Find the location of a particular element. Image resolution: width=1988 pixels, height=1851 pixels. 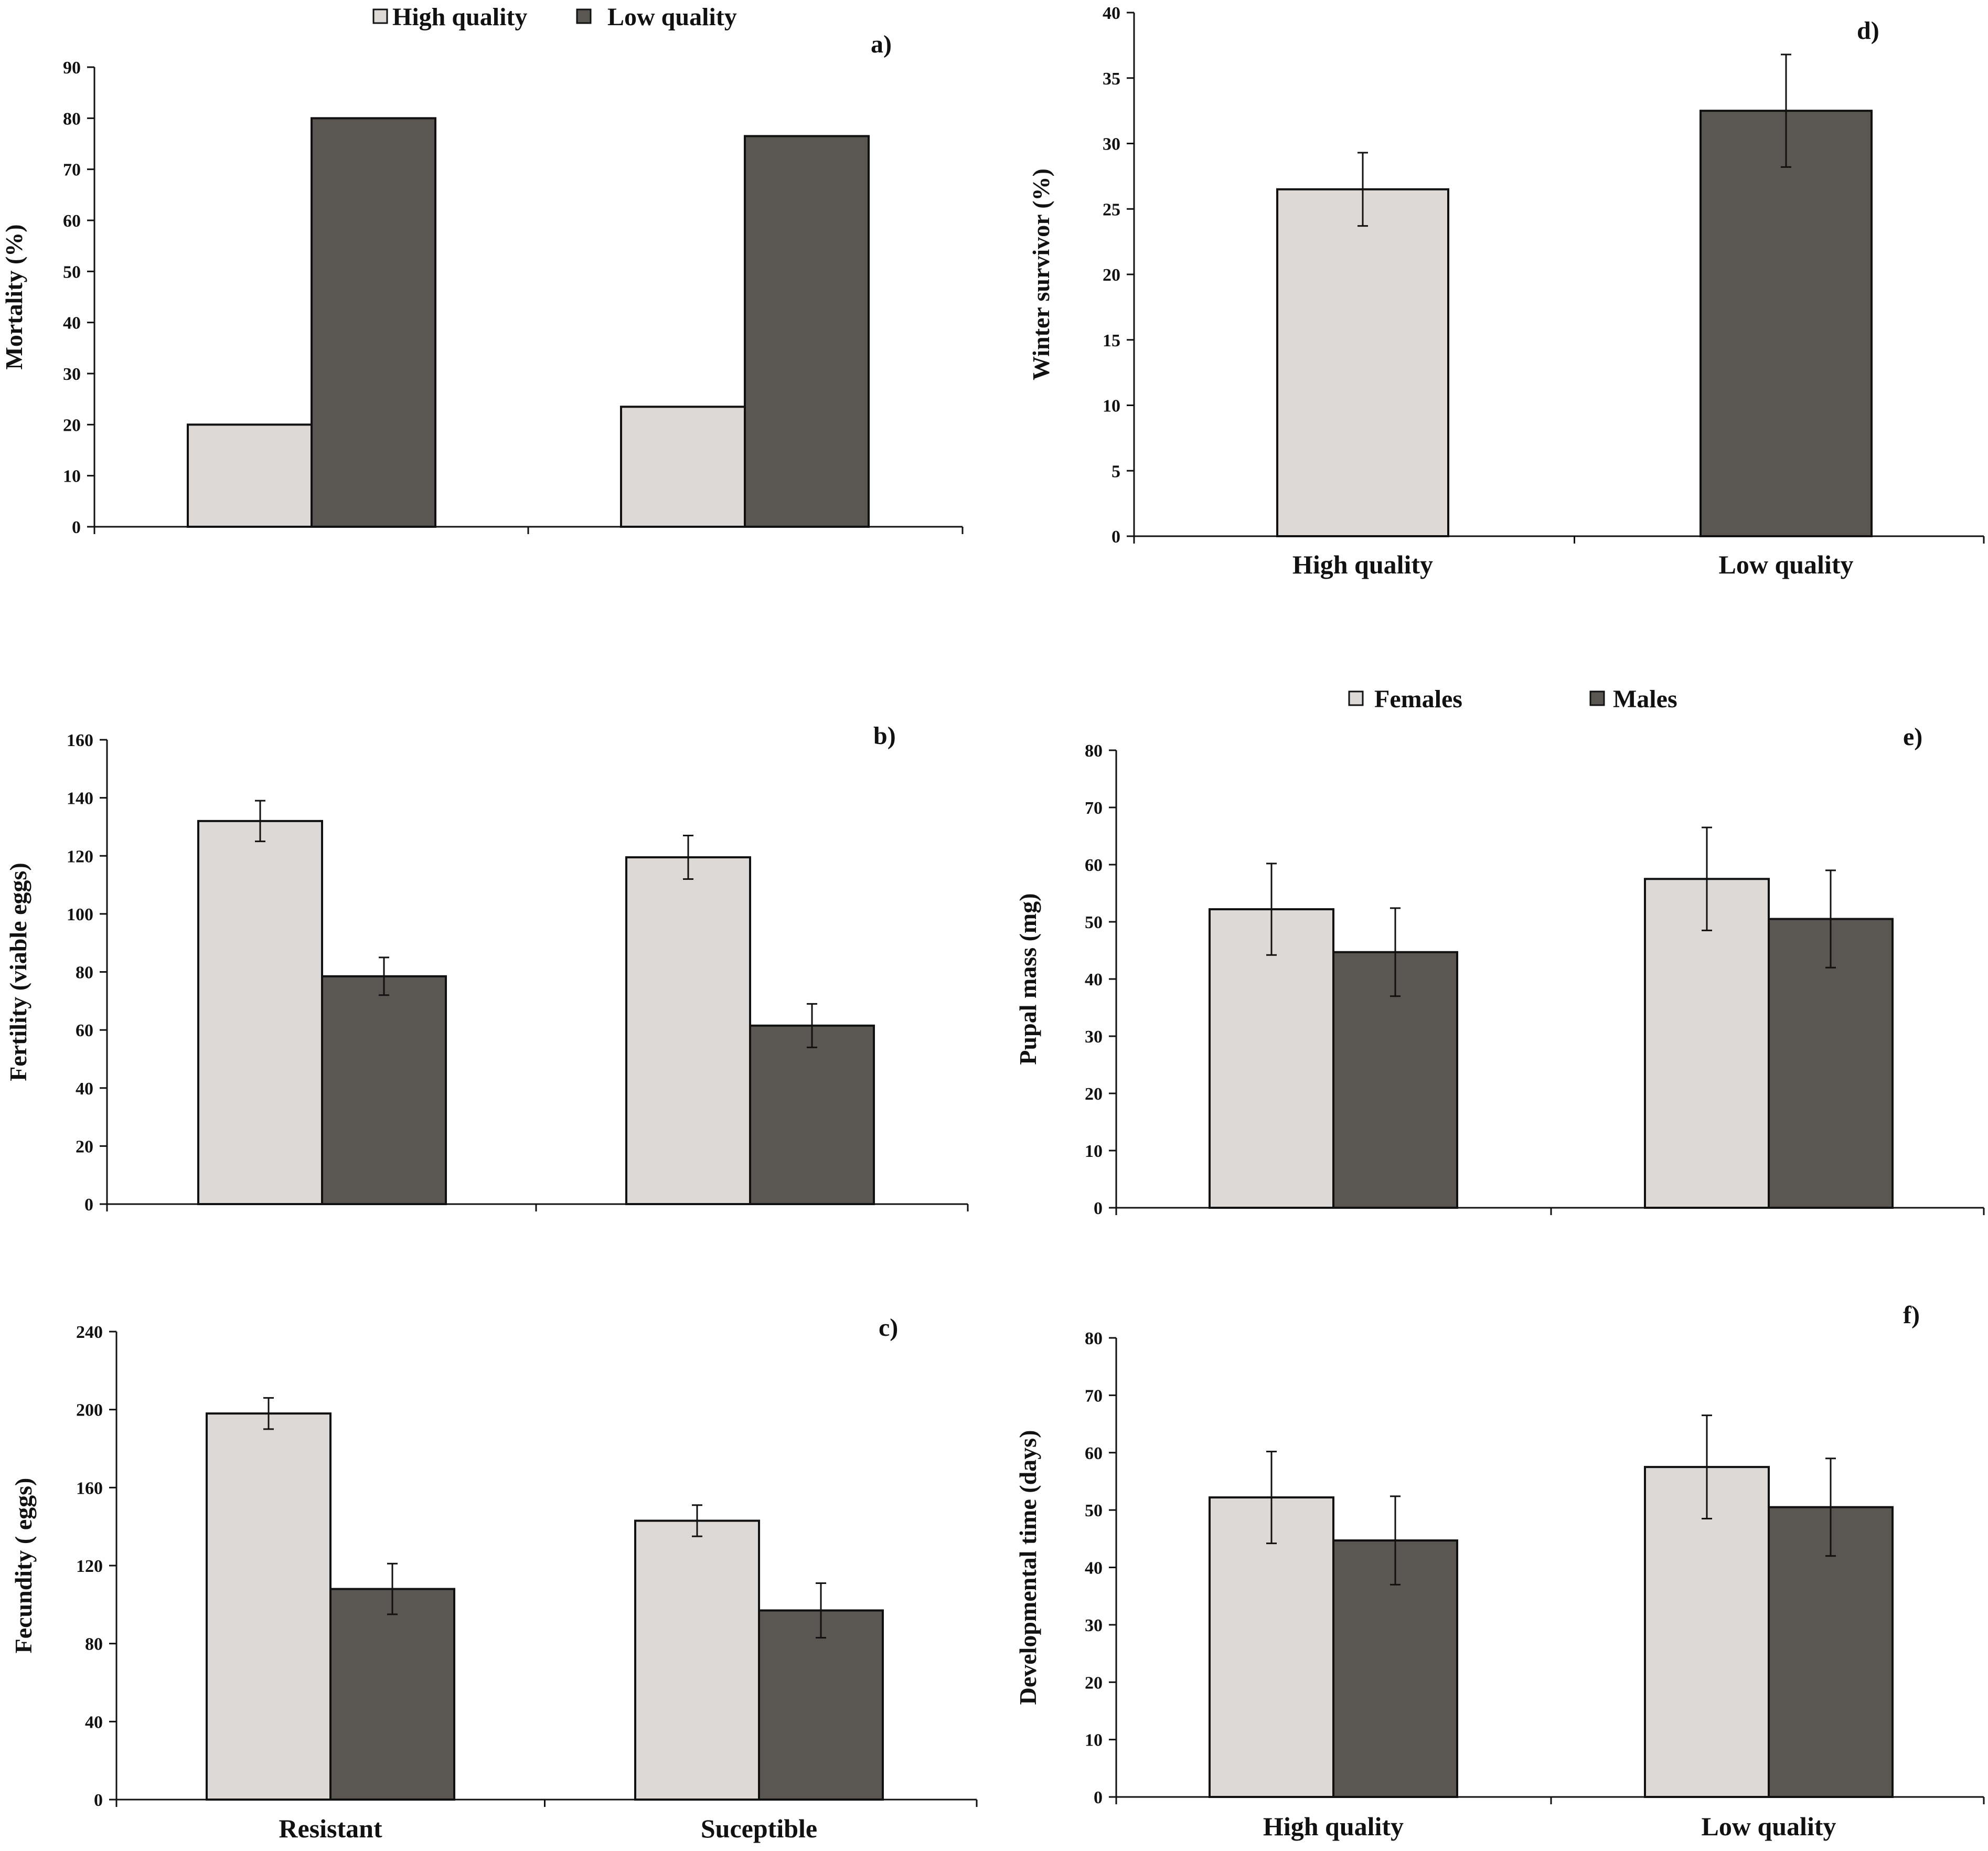

y-tick-label: 140 is located at coordinates (80, 799).